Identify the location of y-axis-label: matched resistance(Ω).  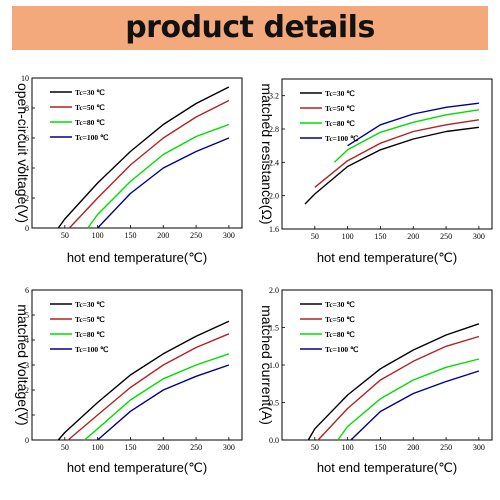
(267, 153).